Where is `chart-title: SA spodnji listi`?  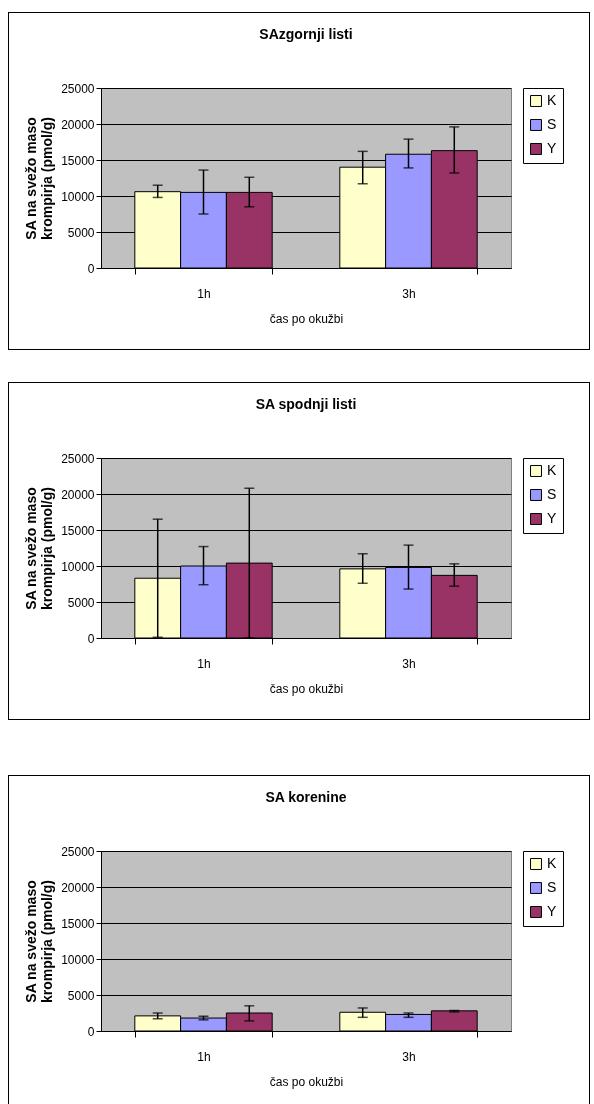
chart-title: SA spodnji listi is located at coordinates (306, 404).